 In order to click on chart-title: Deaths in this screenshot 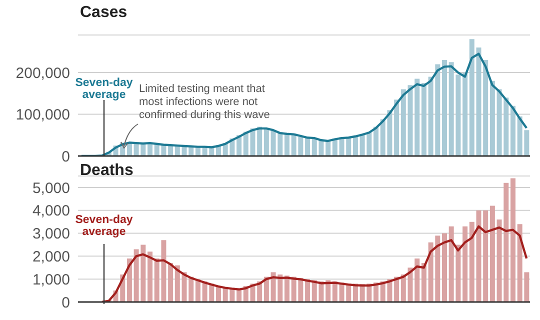, I will do `click(107, 171)`.